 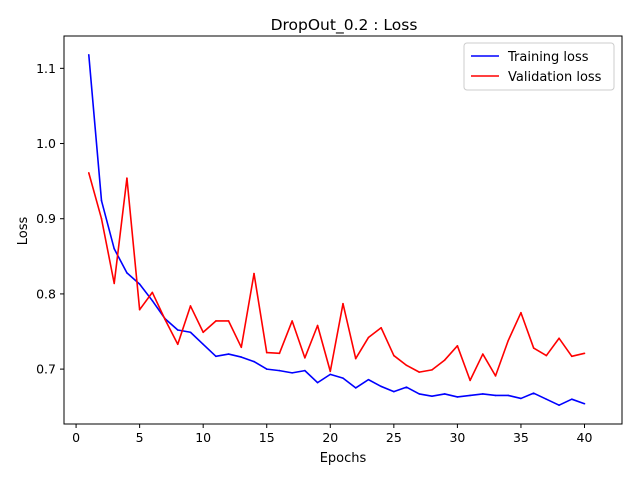 I want to click on legend: Training loss Validation loss, so click(x=539, y=66).